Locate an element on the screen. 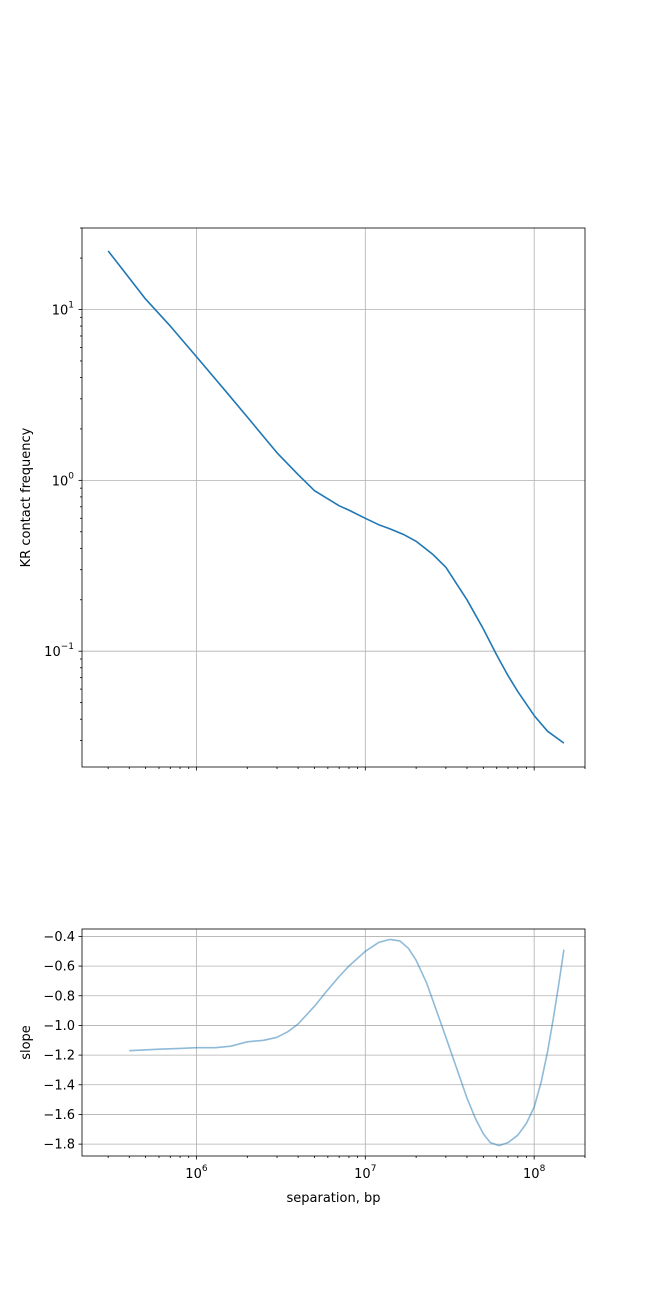 The image size is (650, 1300). y-tick-exponent: 0 is located at coordinates (71, 476).